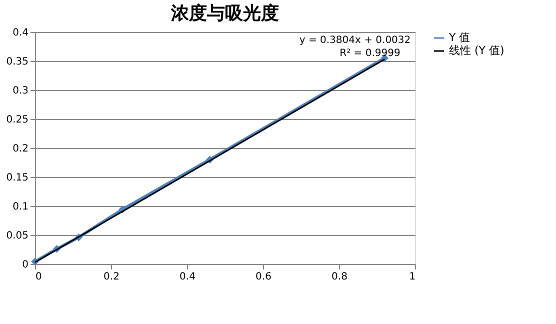  What do you see at coordinates (17, 62) in the screenshot?
I see `y-tick-label: 0.35` at bounding box center [17, 62].